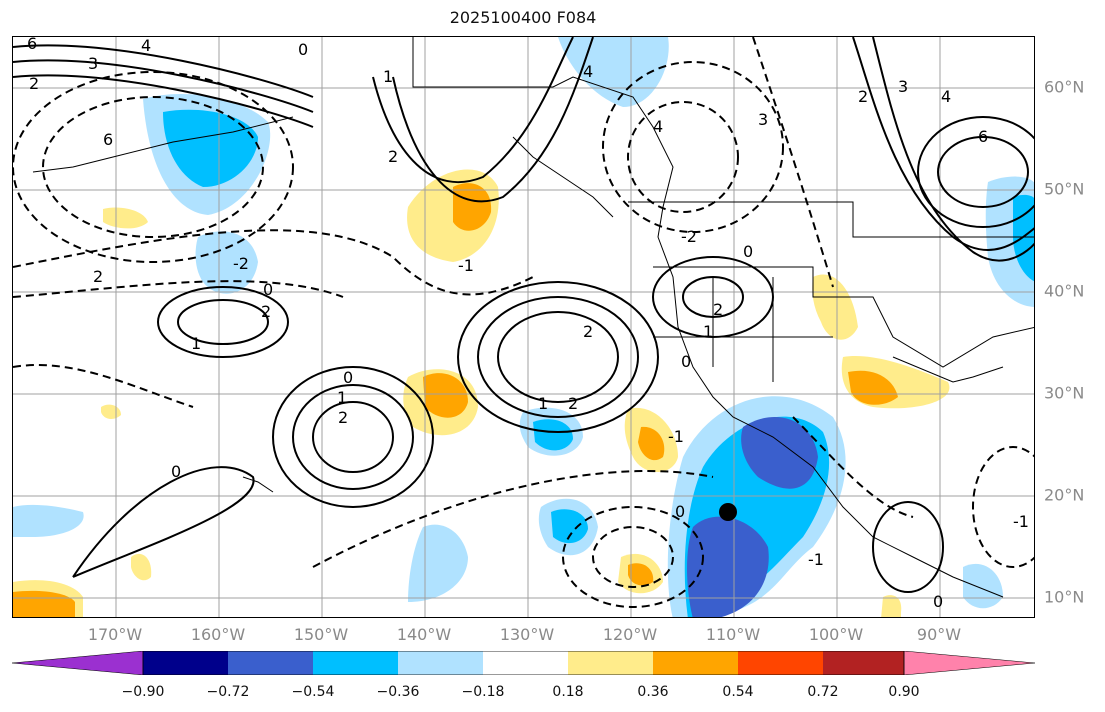  What do you see at coordinates (835, 307) in the screenshot?
I see `shade-yellow-tx` at bounding box center [835, 307].